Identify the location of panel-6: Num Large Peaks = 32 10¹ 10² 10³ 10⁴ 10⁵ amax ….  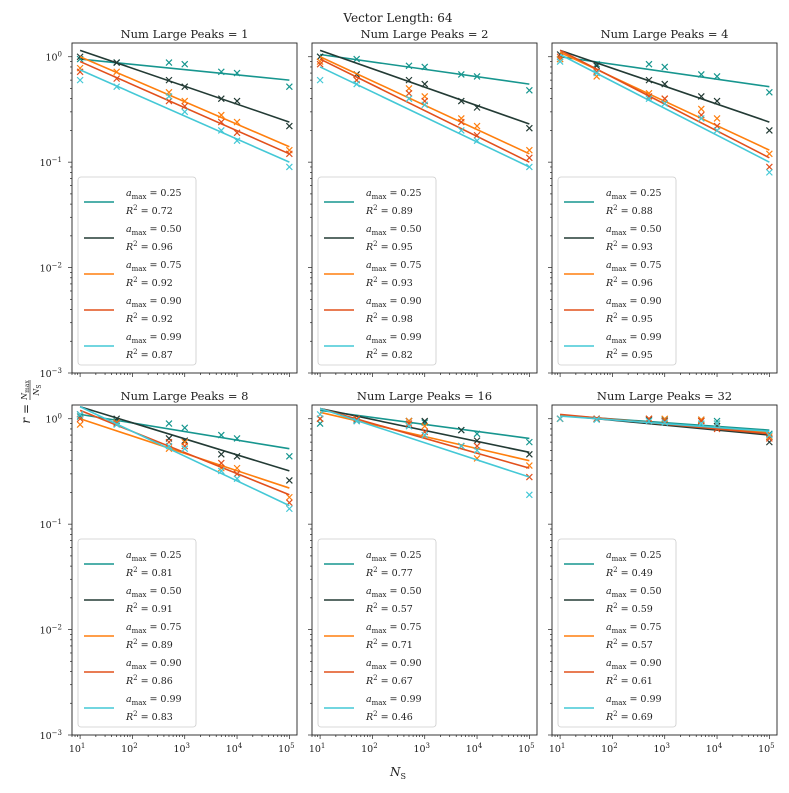
(663, 572).